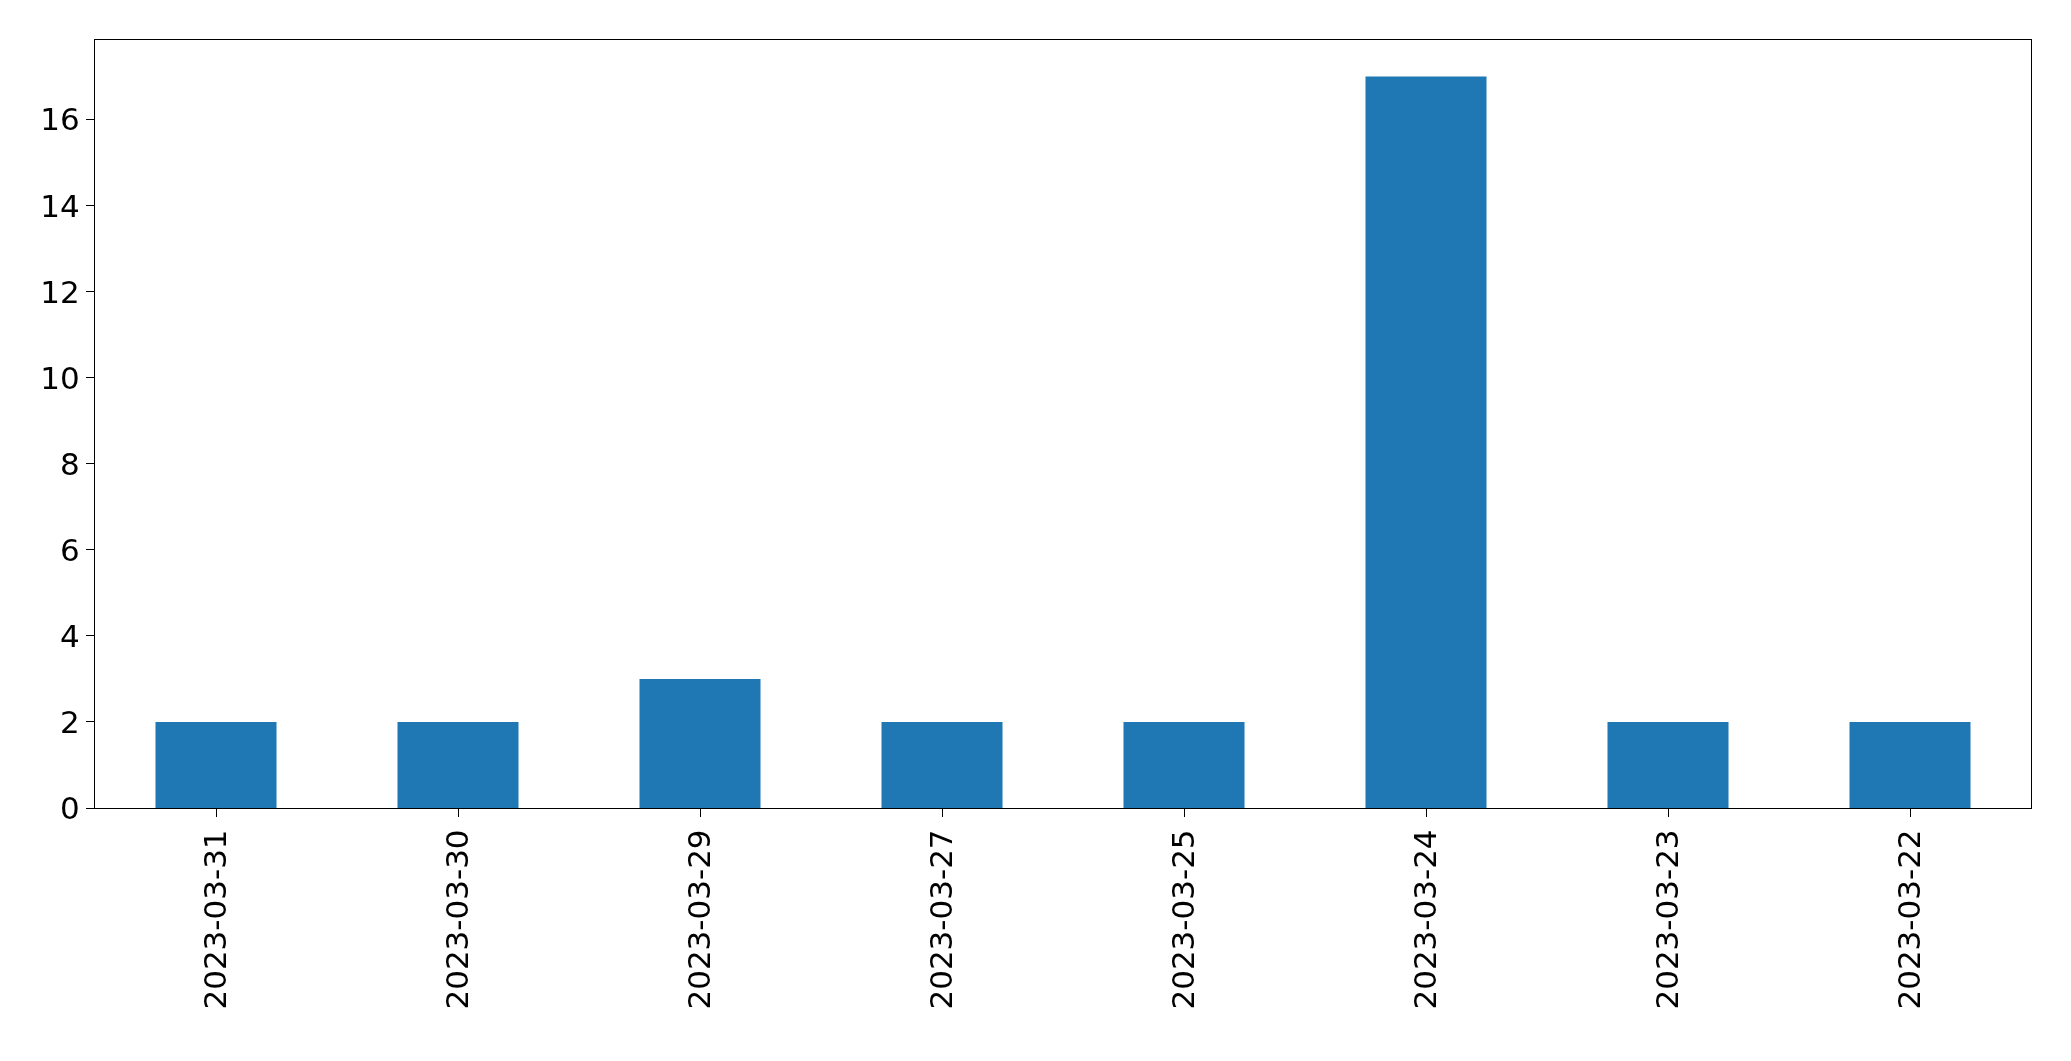 This screenshot has height=1061, width=2071. I want to click on y-tick-label: 10, so click(60, 377).